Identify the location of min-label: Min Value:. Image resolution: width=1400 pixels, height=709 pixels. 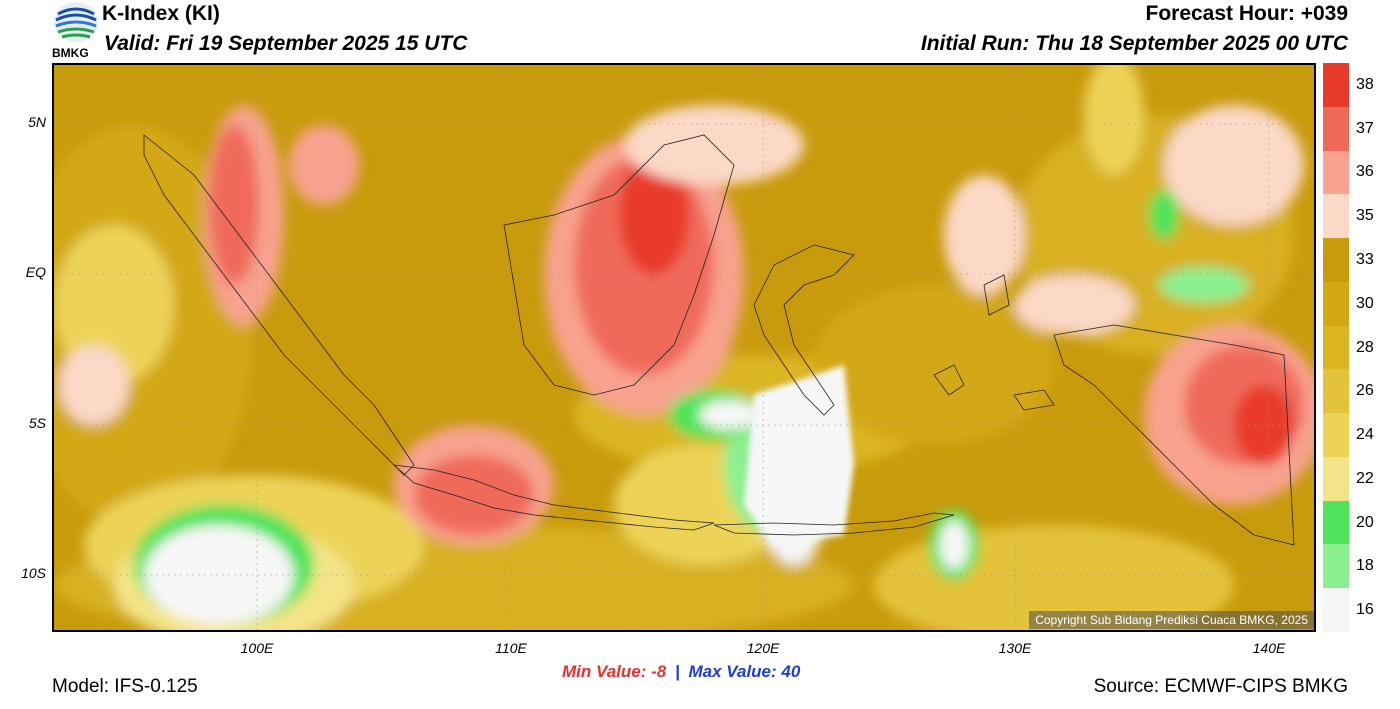
(604, 671).